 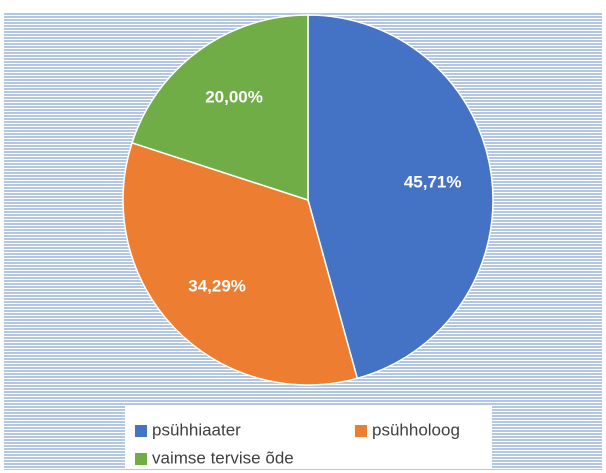 I want to click on pie-slice, so click(x=220, y=108).